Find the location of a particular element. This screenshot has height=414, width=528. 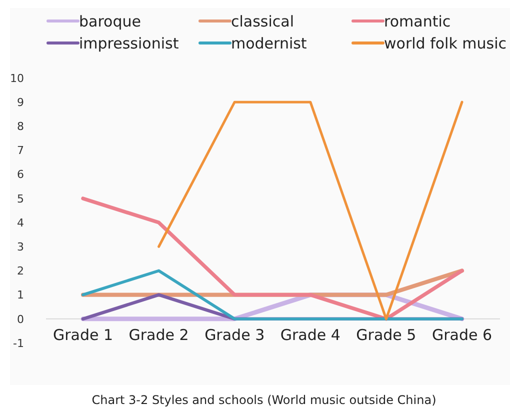

legend-label: modernist is located at coordinates (269, 43).